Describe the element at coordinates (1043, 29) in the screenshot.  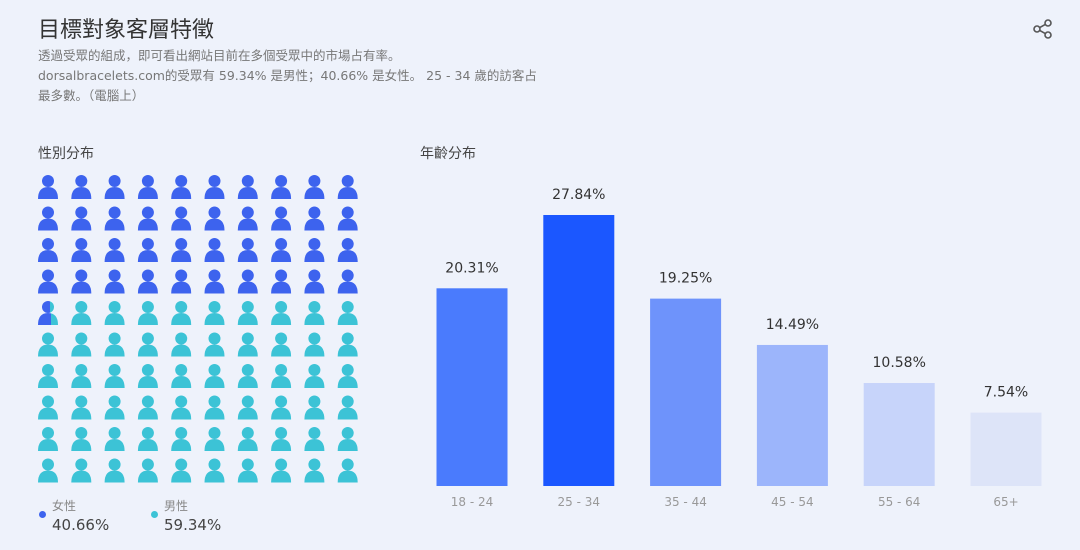
I see `share-icon` at that location.